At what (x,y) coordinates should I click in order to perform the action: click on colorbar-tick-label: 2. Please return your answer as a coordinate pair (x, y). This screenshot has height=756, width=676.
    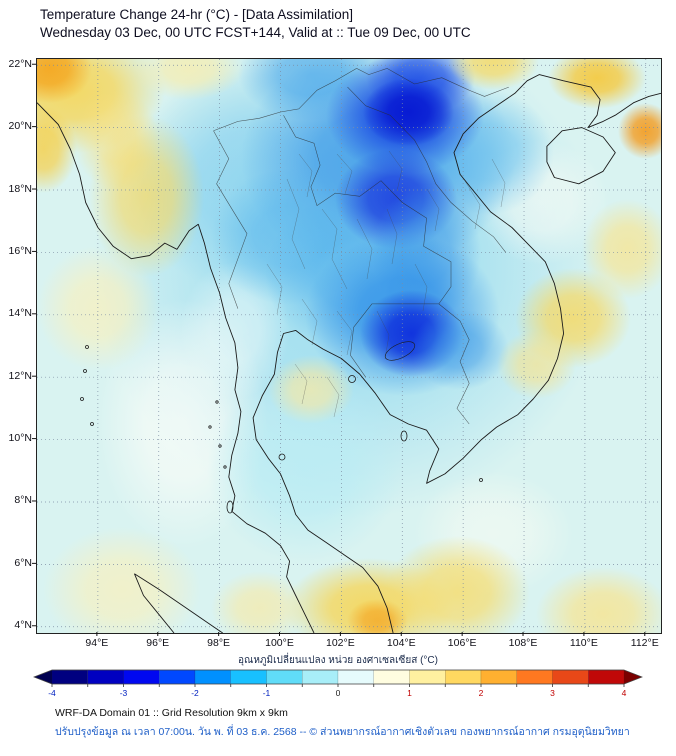
    Looking at the image, I should click on (481, 693).